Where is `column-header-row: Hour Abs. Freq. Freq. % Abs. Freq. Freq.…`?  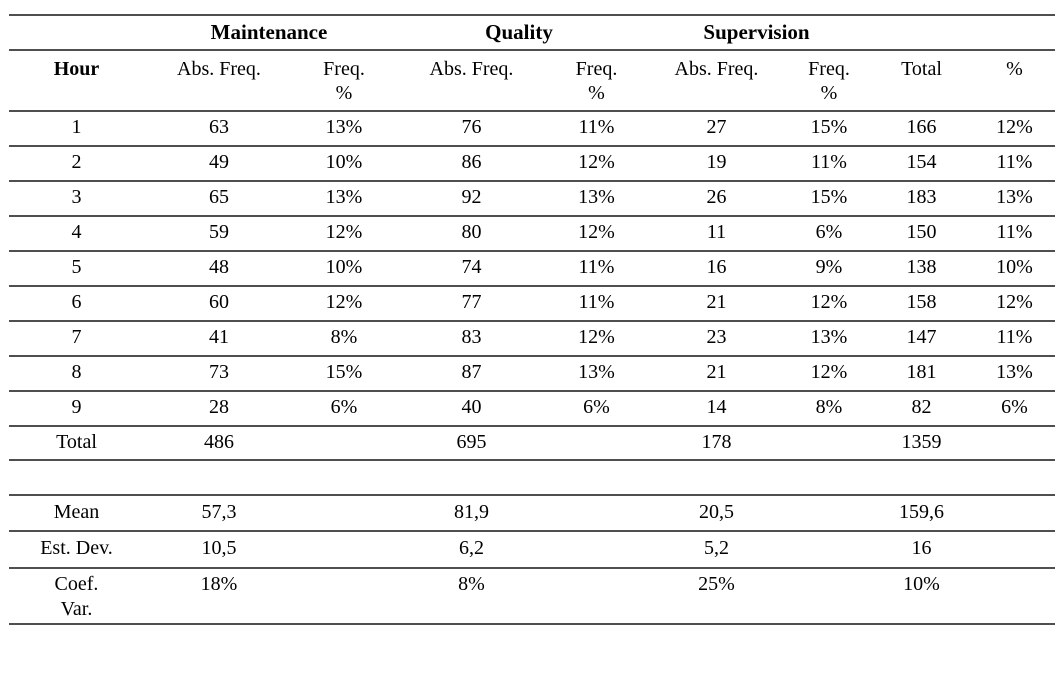 column-header-row: Hour Abs. Freq. Freq. % Abs. Freq. Freq.… is located at coordinates (532, 80).